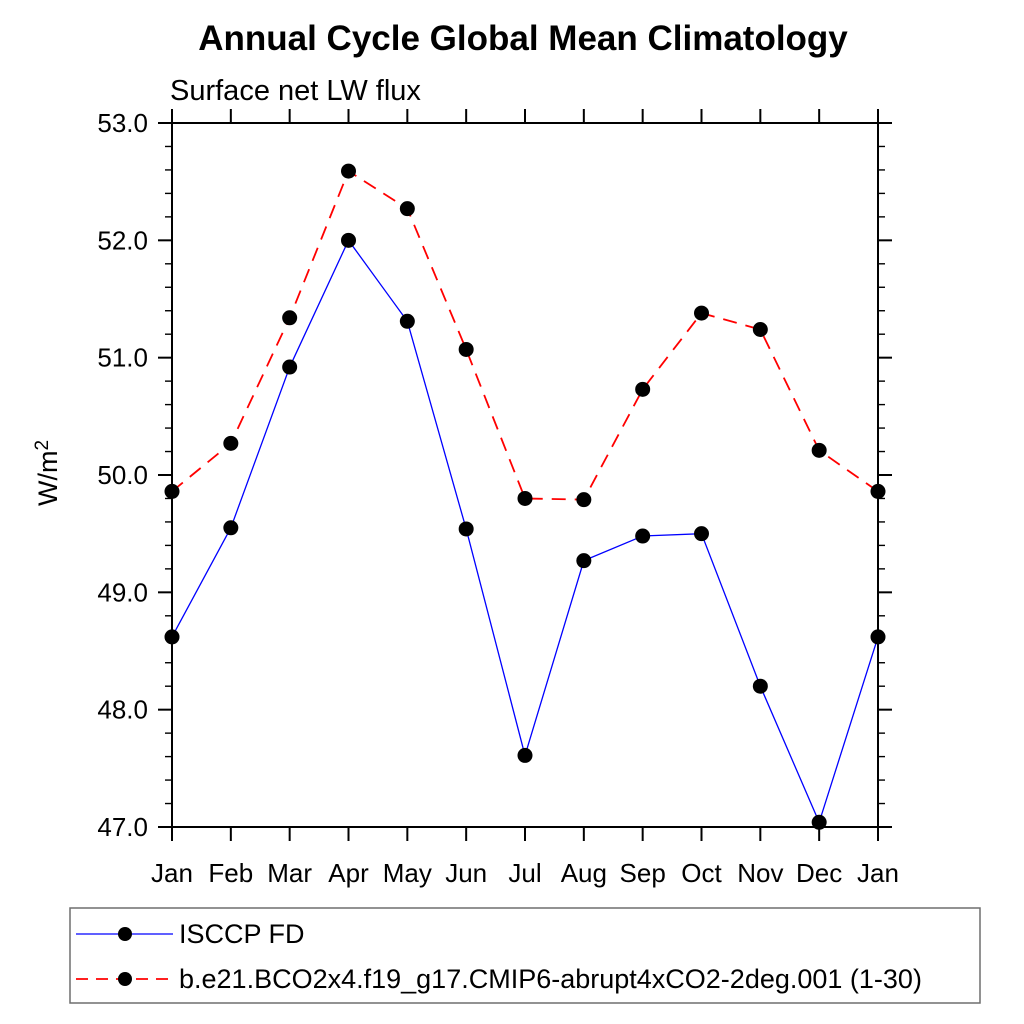 The width and height of the screenshot is (1024, 1024). I want to click on y-tick-label: 52.0, so click(122, 240).